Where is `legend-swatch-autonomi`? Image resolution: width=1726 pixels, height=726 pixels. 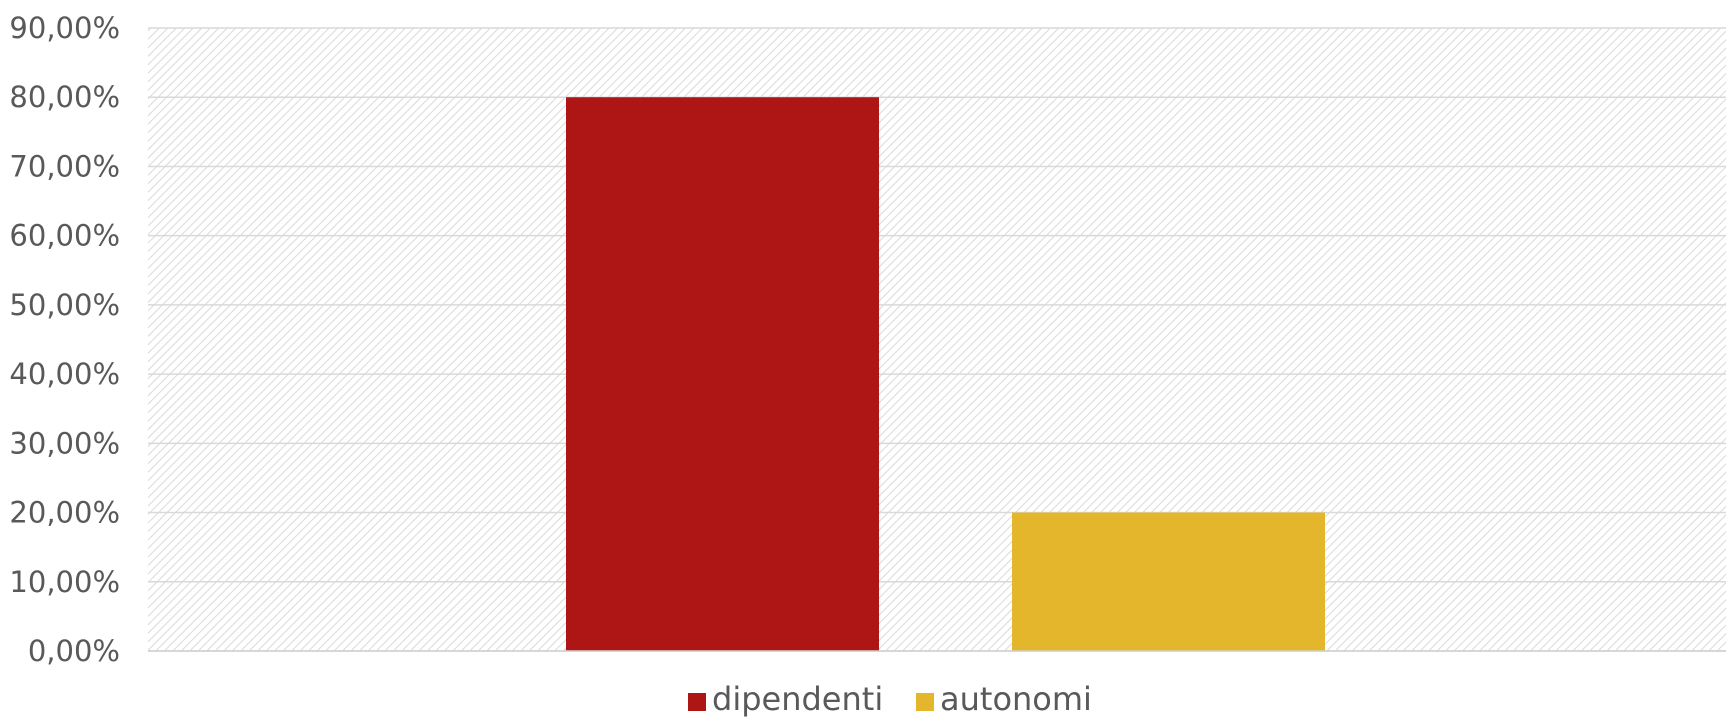 legend-swatch-autonomi is located at coordinates (925, 702).